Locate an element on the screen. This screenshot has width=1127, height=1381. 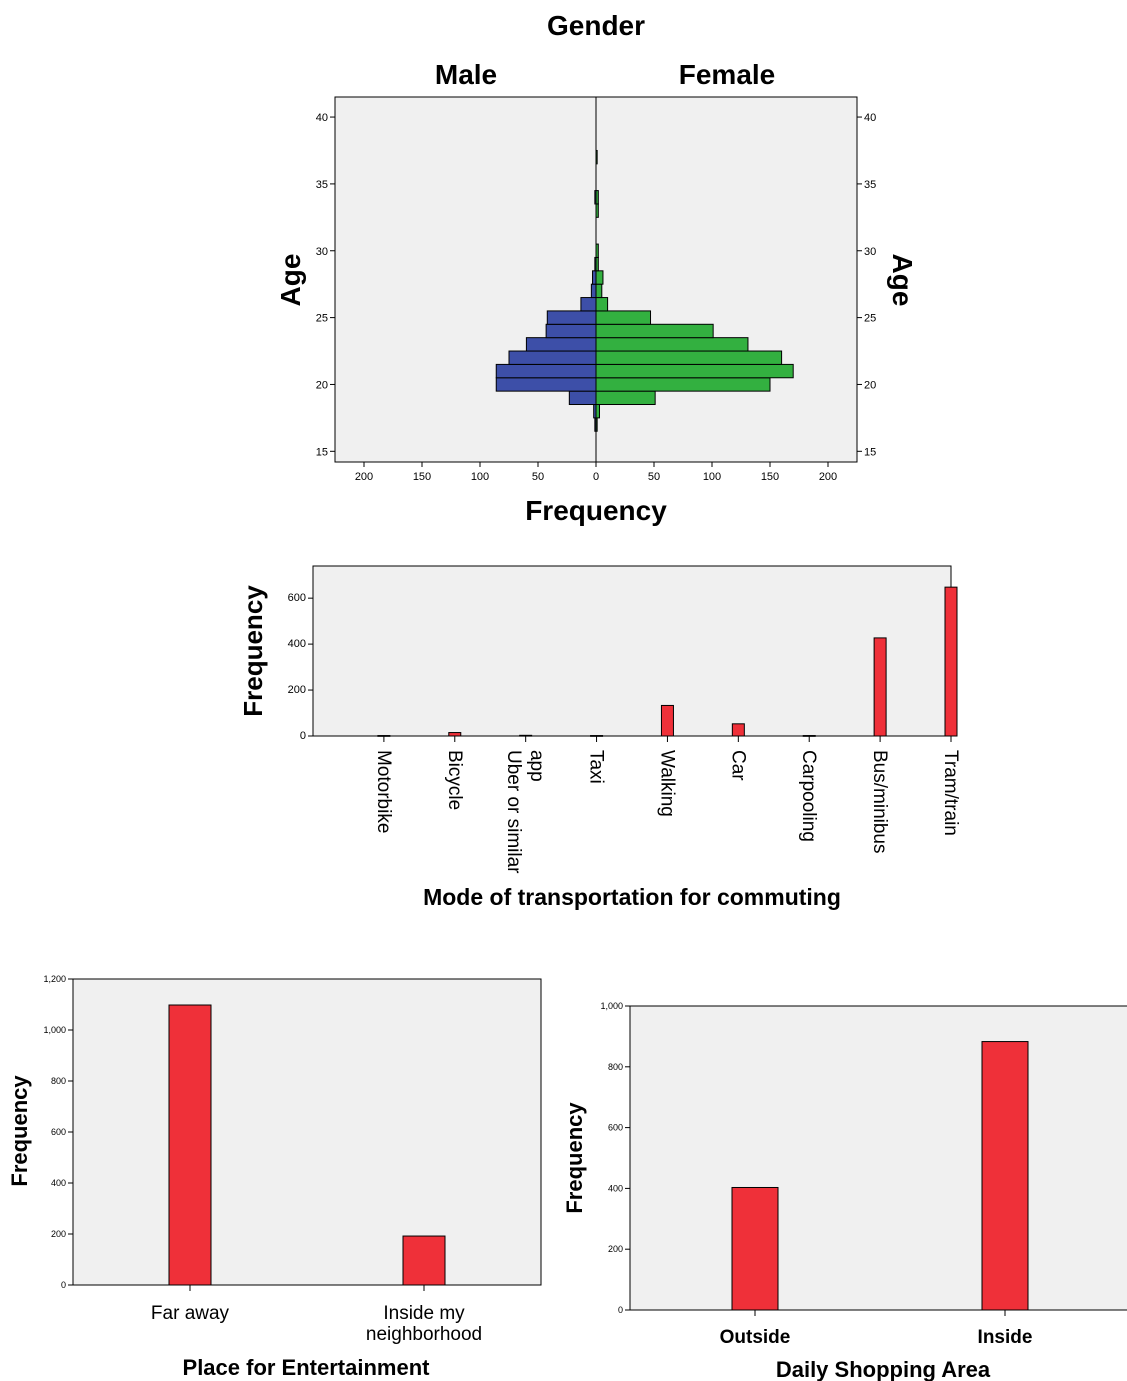
transport-category-label-taxi: Taxi is located at coordinates (596, 767).